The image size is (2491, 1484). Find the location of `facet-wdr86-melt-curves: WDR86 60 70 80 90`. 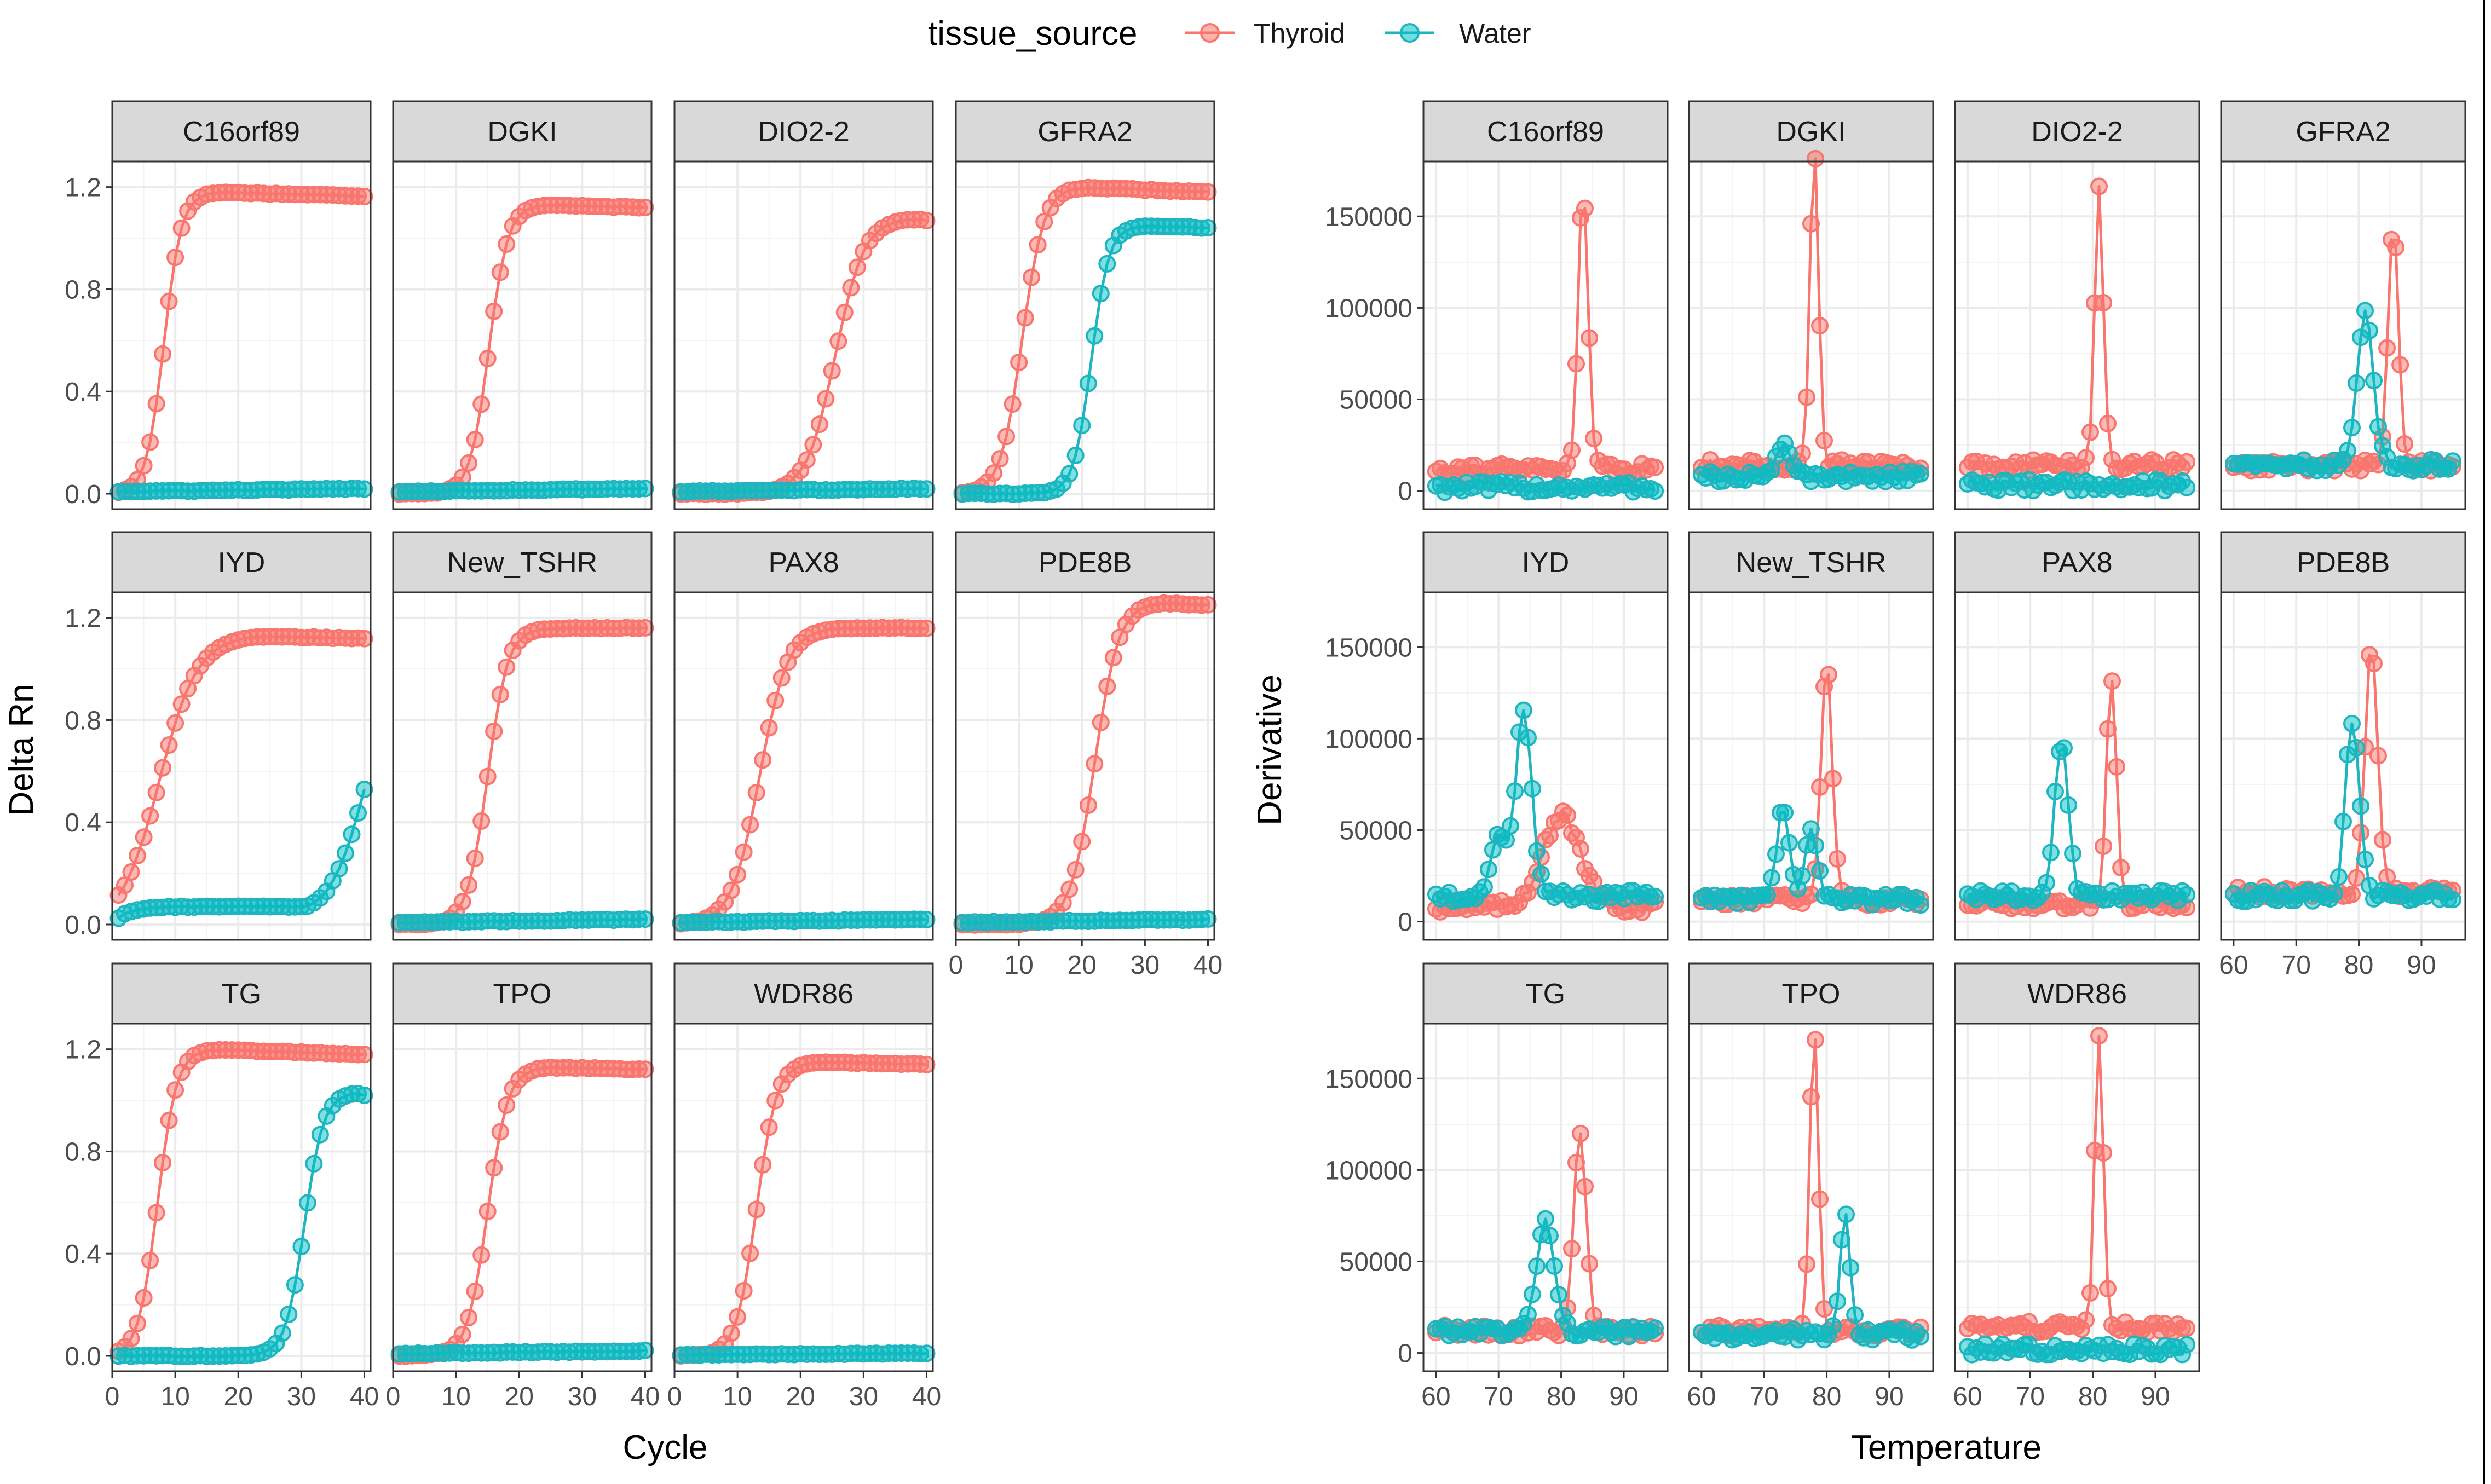

facet-wdr86-melt-curves: WDR86 60 70 80 90 is located at coordinates (2076, 1186).